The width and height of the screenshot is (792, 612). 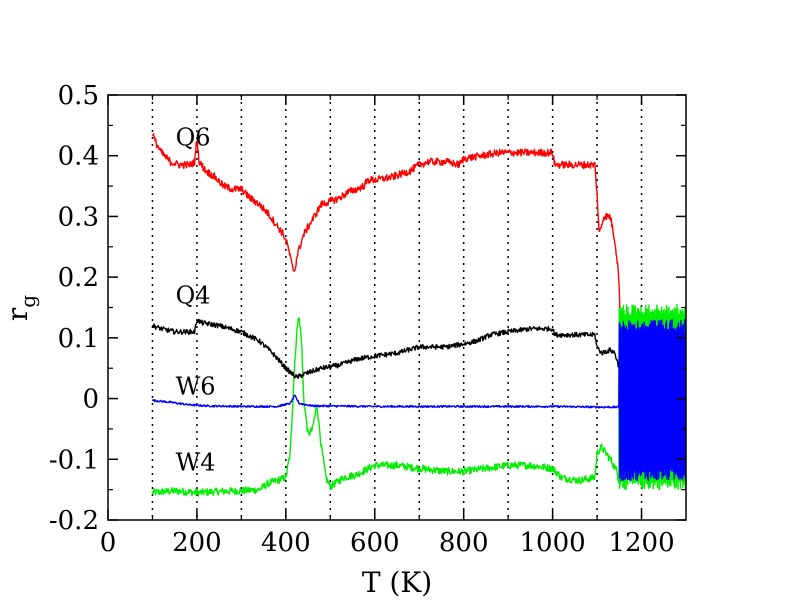 I want to click on y-tick-label: 0.3, so click(x=78, y=217).